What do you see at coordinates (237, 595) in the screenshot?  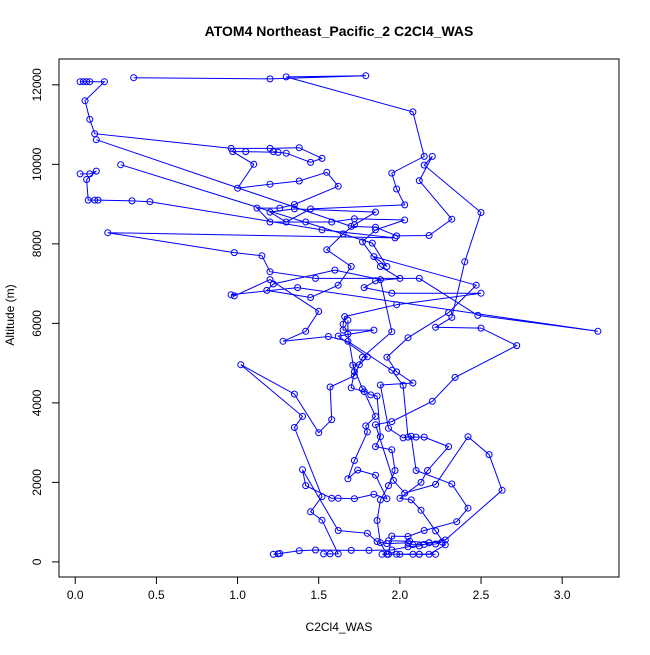 I see `x-tick-label: 1.0` at bounding box center [237, 595].